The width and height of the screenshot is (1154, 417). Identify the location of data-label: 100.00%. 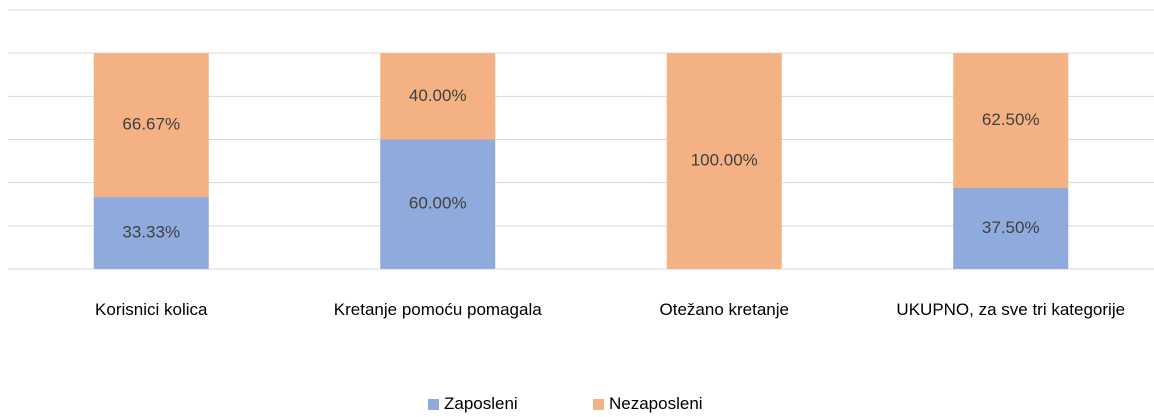
(724, 160).